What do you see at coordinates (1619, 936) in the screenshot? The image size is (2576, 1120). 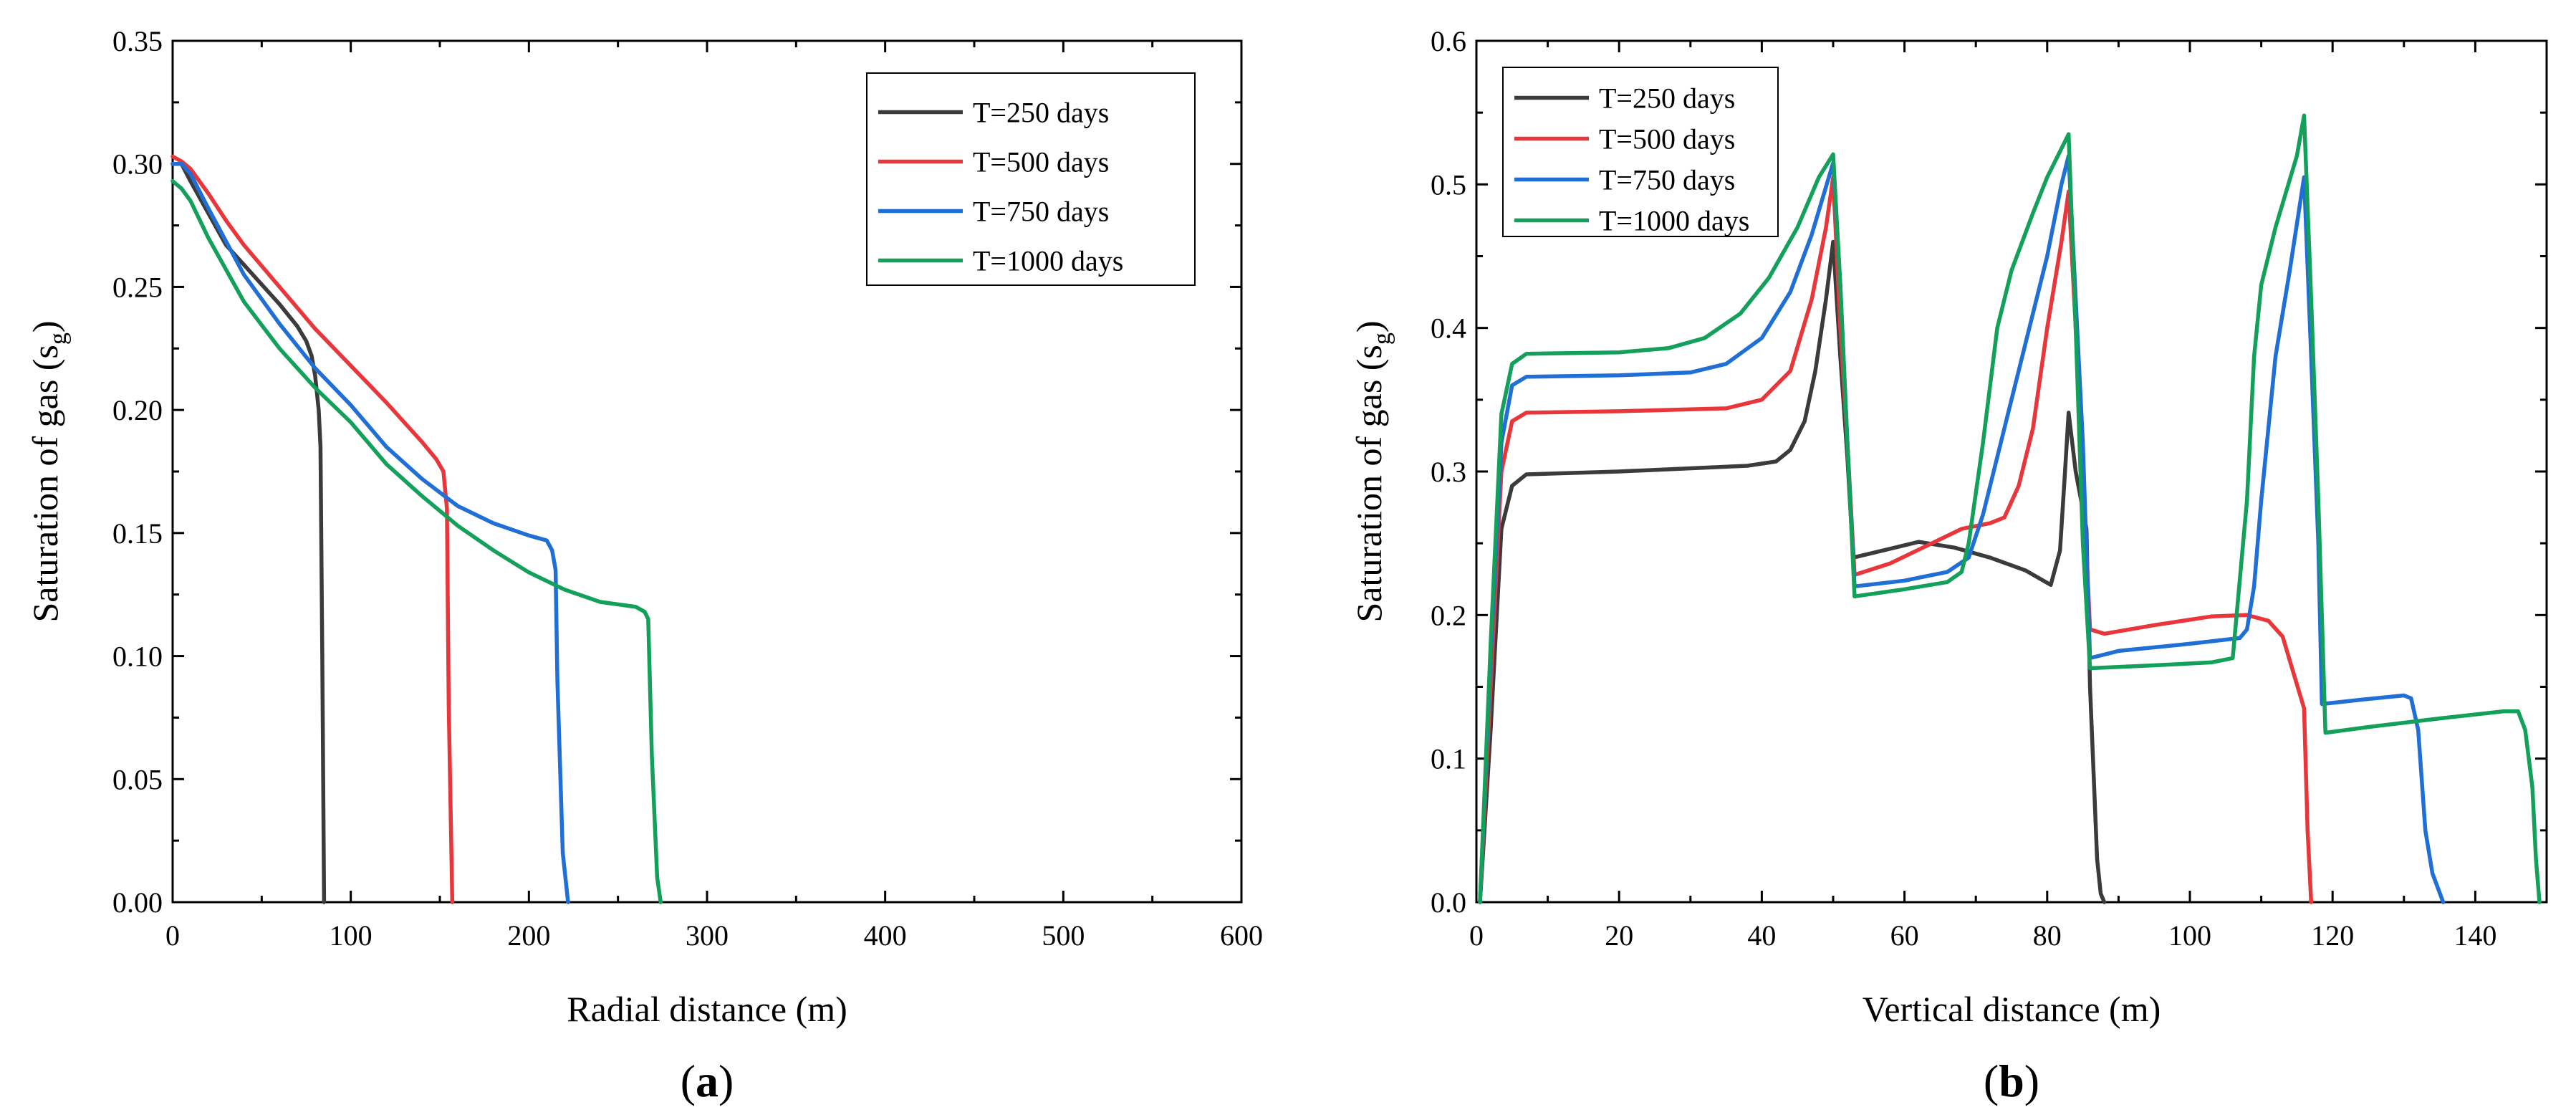 I see `x-tick-label: 20` at bounding box center [1619, 936].